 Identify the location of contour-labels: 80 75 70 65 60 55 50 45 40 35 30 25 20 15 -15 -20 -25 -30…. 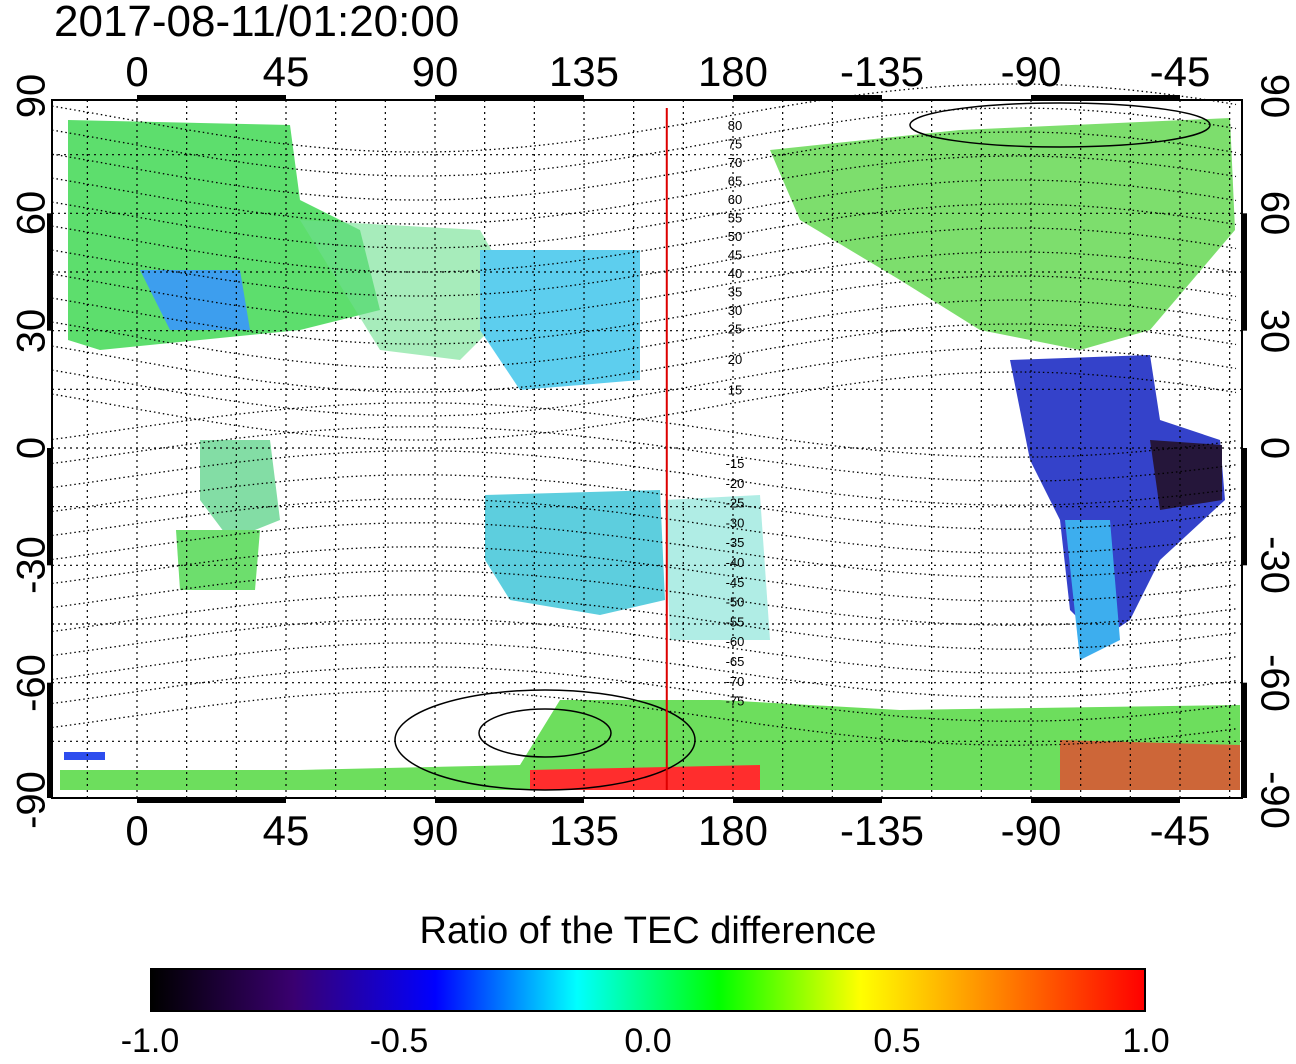
(735, 413).